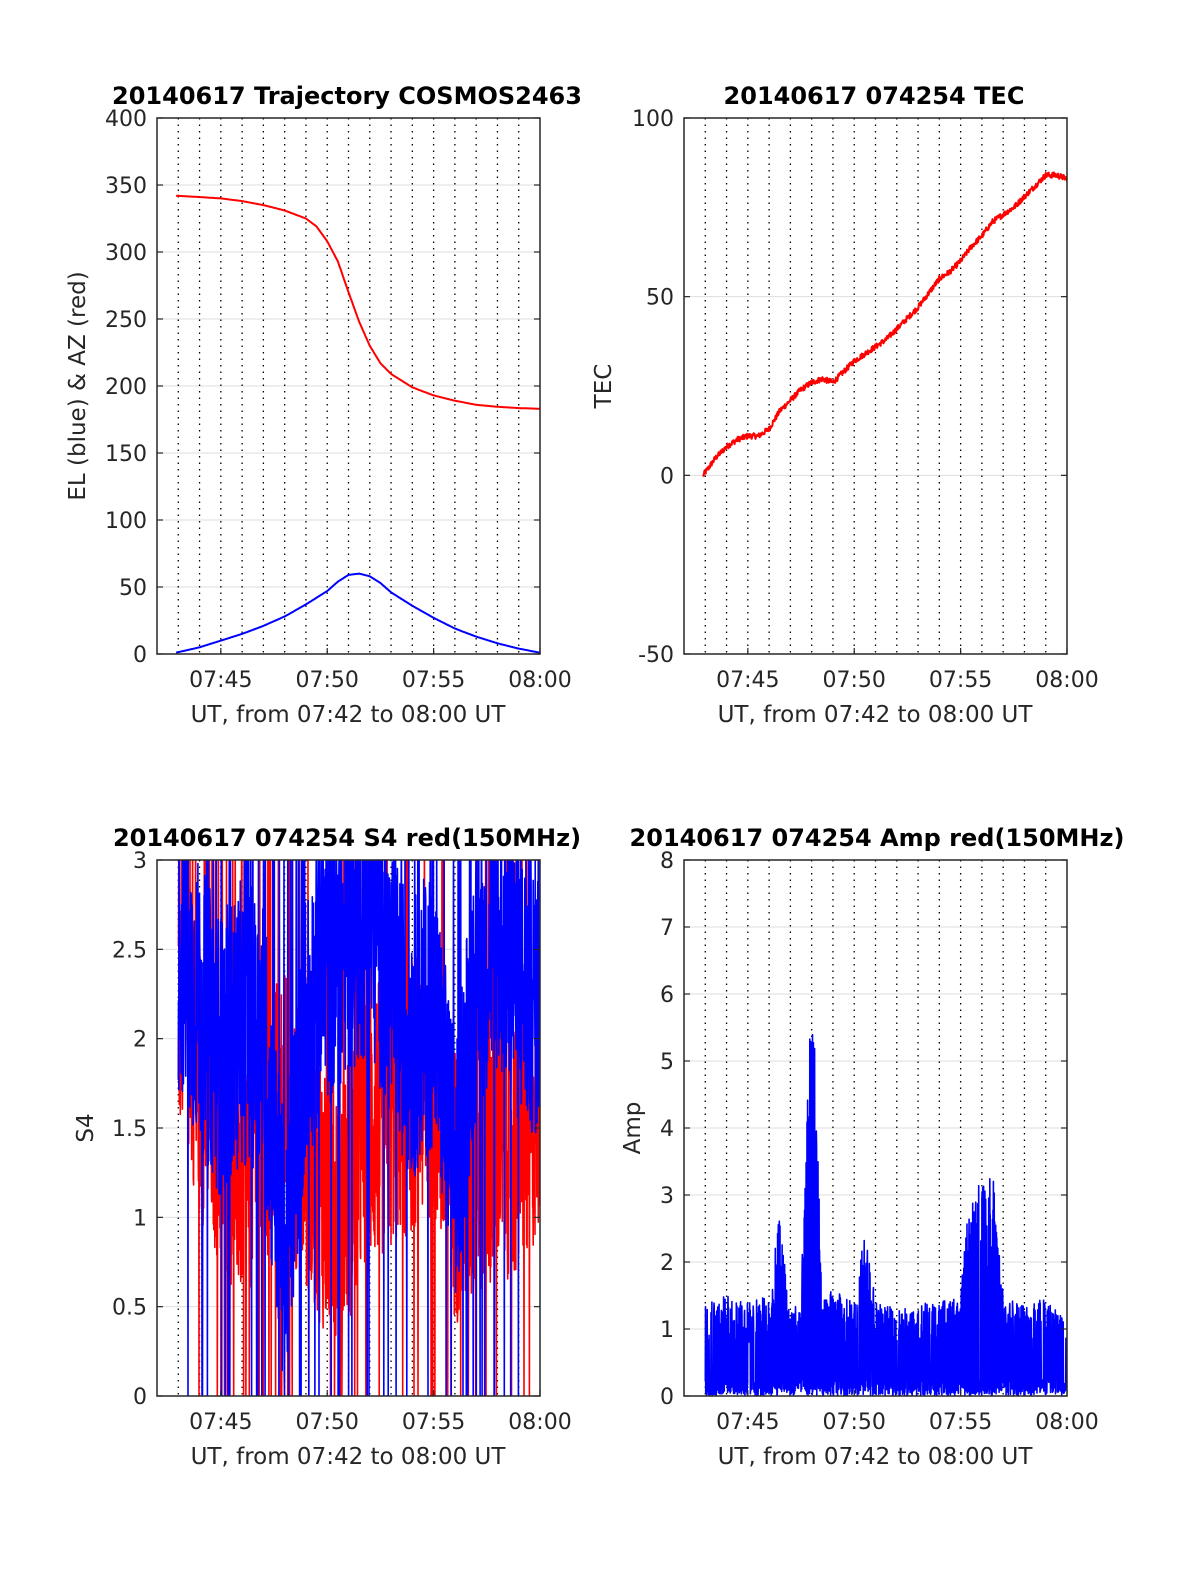 The image size is (1200, 1575). I want to click on tec-series-red, so click(884, 324).